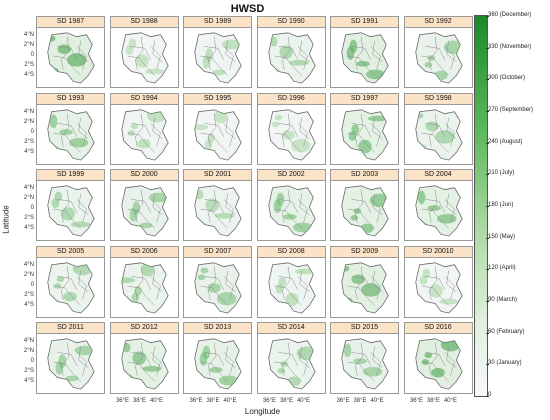  I want to click on lat-tick-label: 2°N, so click(28, 198).